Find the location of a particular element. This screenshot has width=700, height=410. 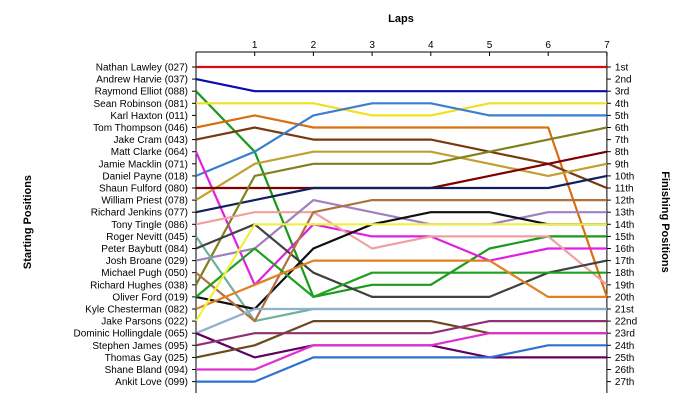

lap-tick-label: 4 is located at coordinates (431, 45).